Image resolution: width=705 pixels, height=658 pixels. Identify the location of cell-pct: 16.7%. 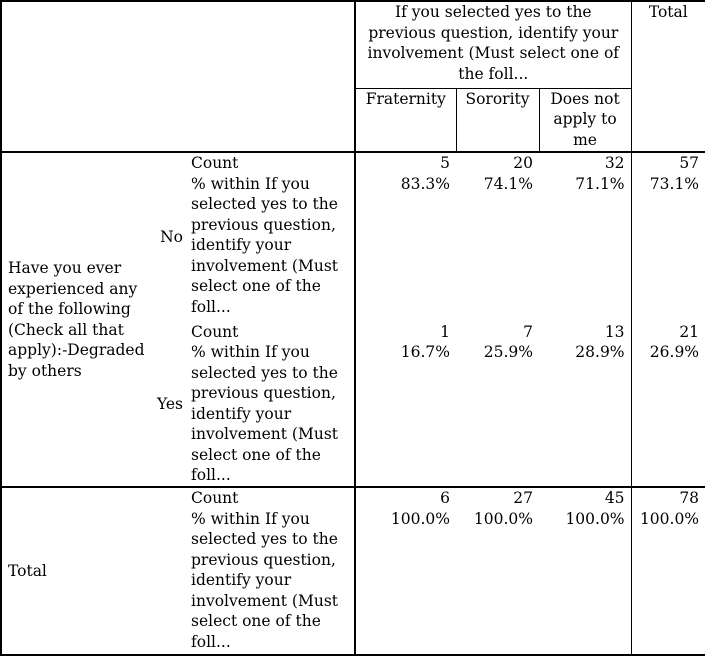
(405, 415).